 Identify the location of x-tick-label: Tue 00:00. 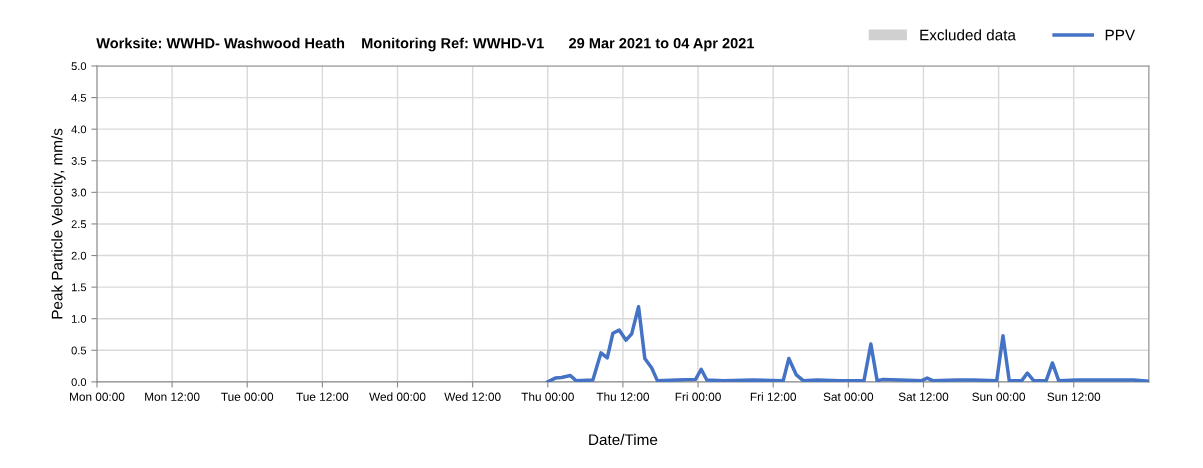
(247, 396).